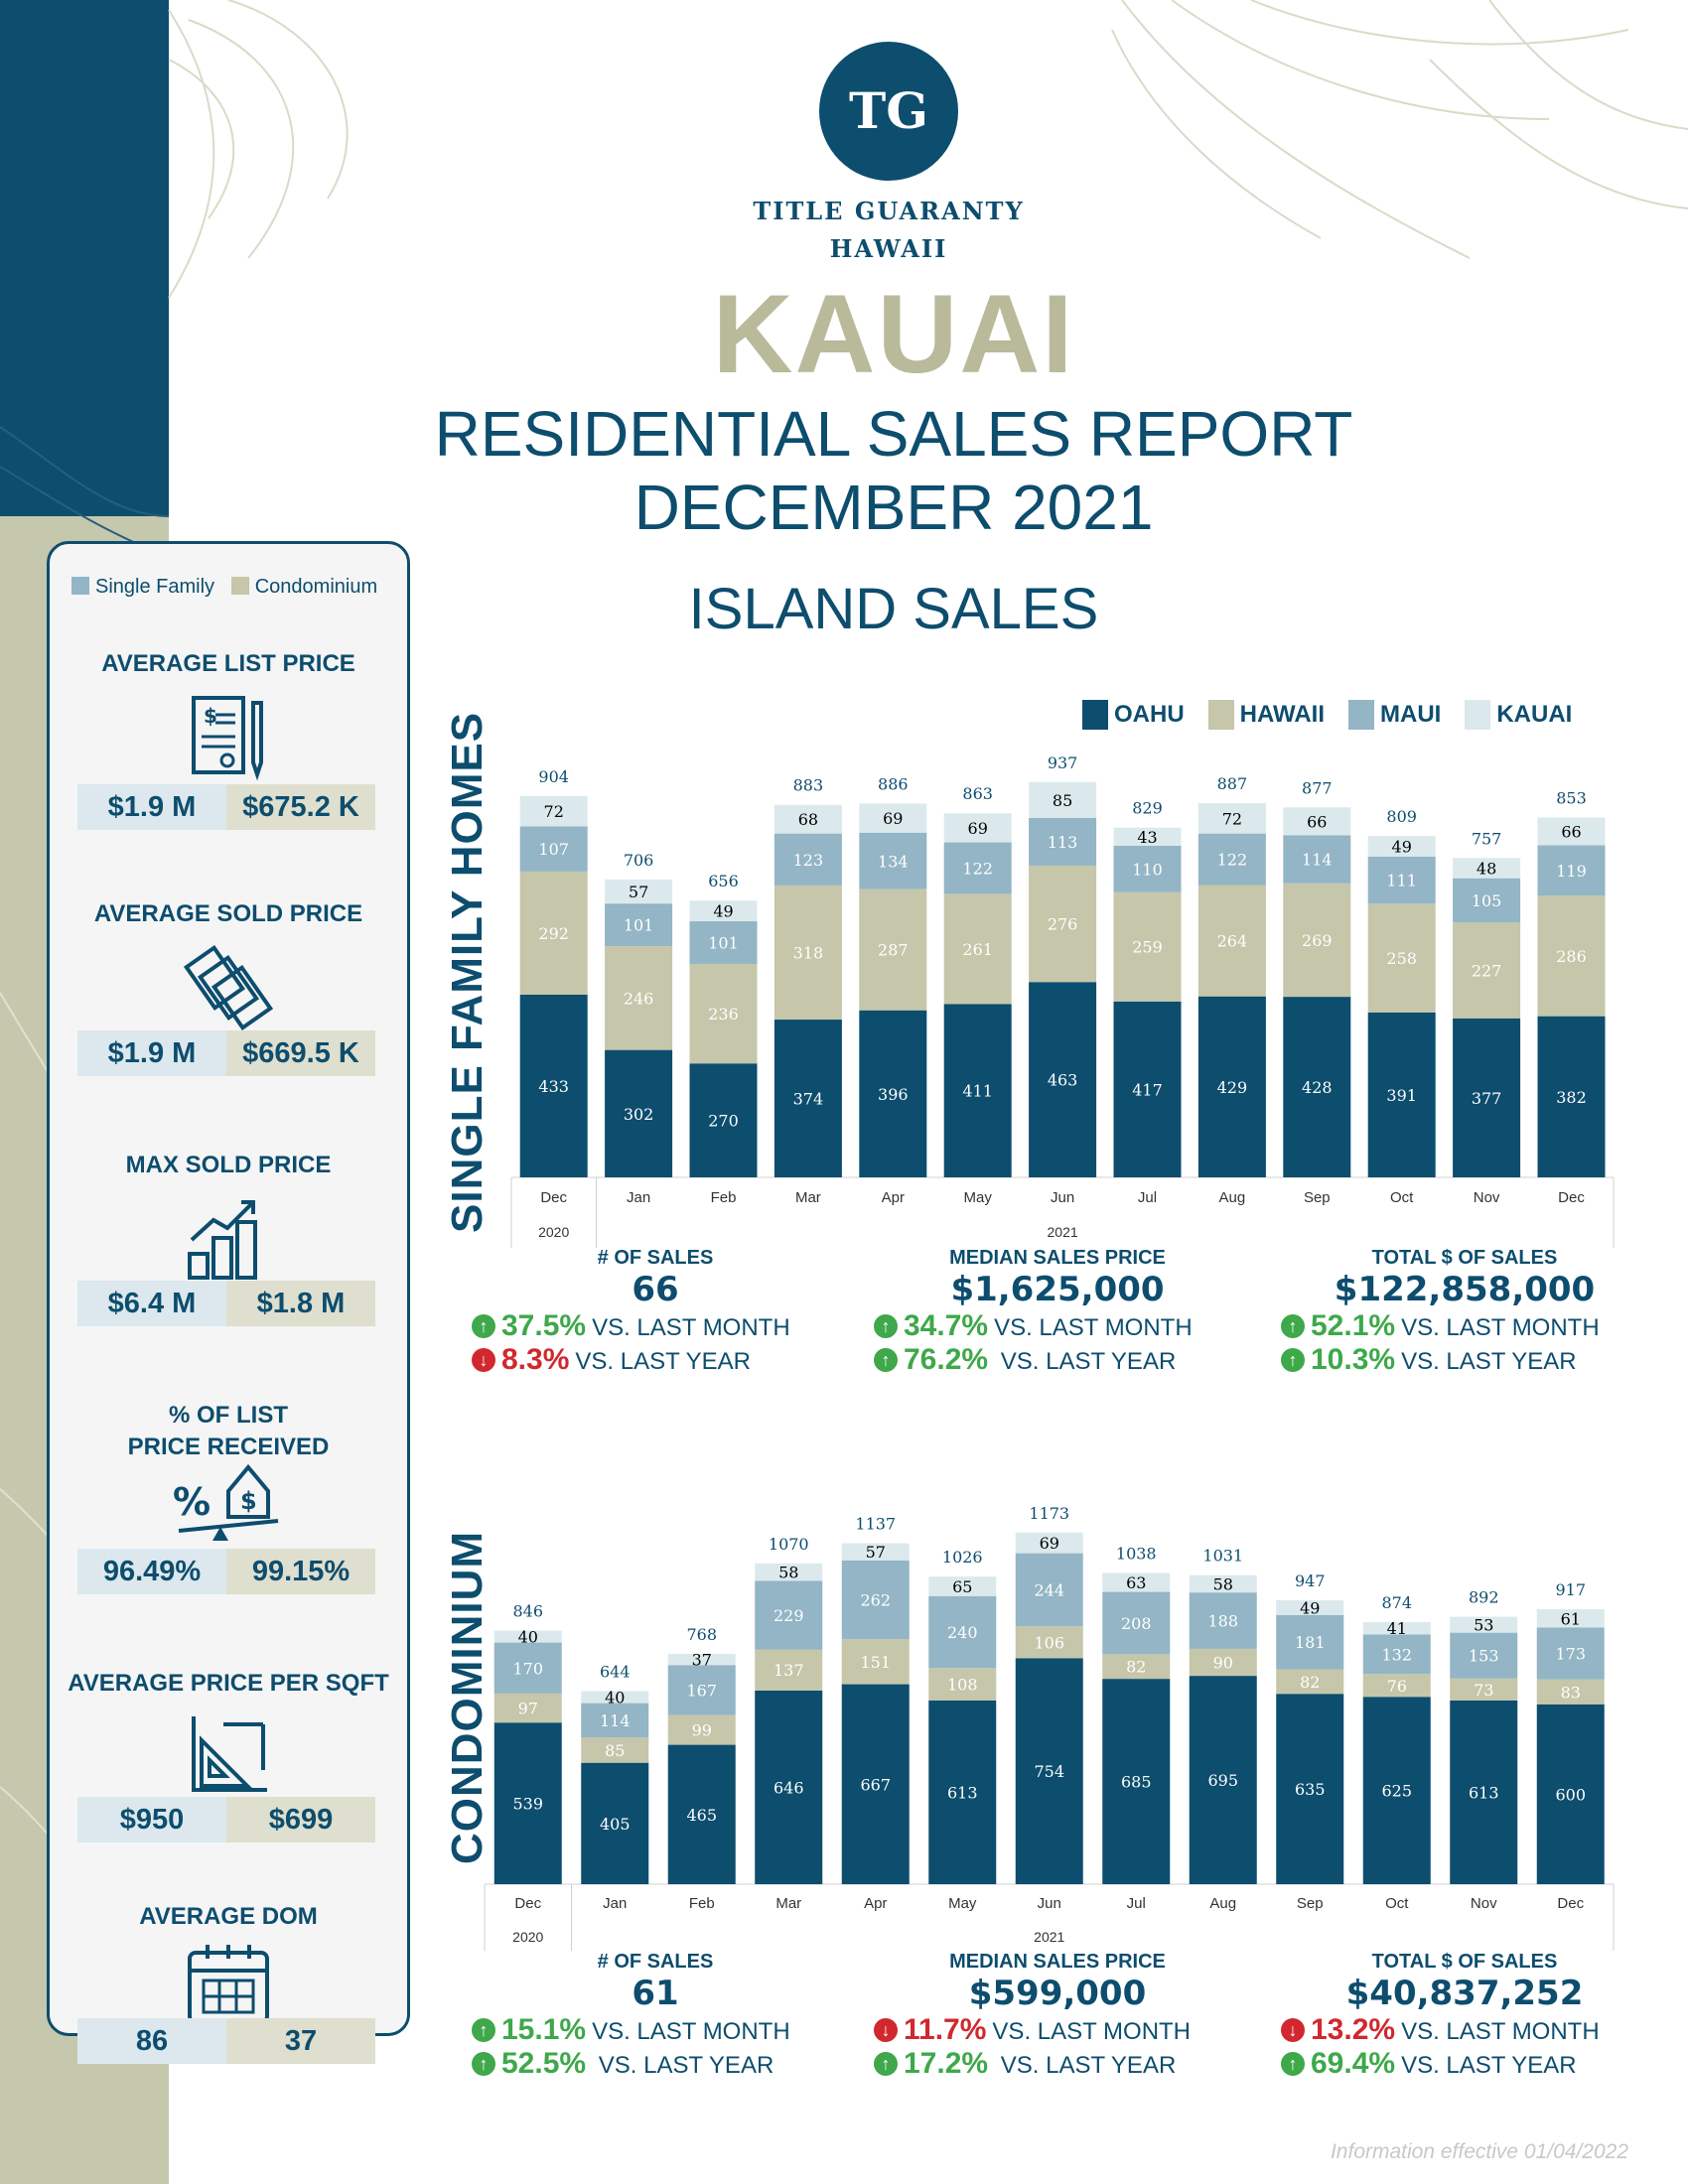  What do you see at coordinates (1057, 1962) in the screenshot?
I see `stat-heading: MEDIAN SALES PRICE` at bounding box center [1057, 1962].